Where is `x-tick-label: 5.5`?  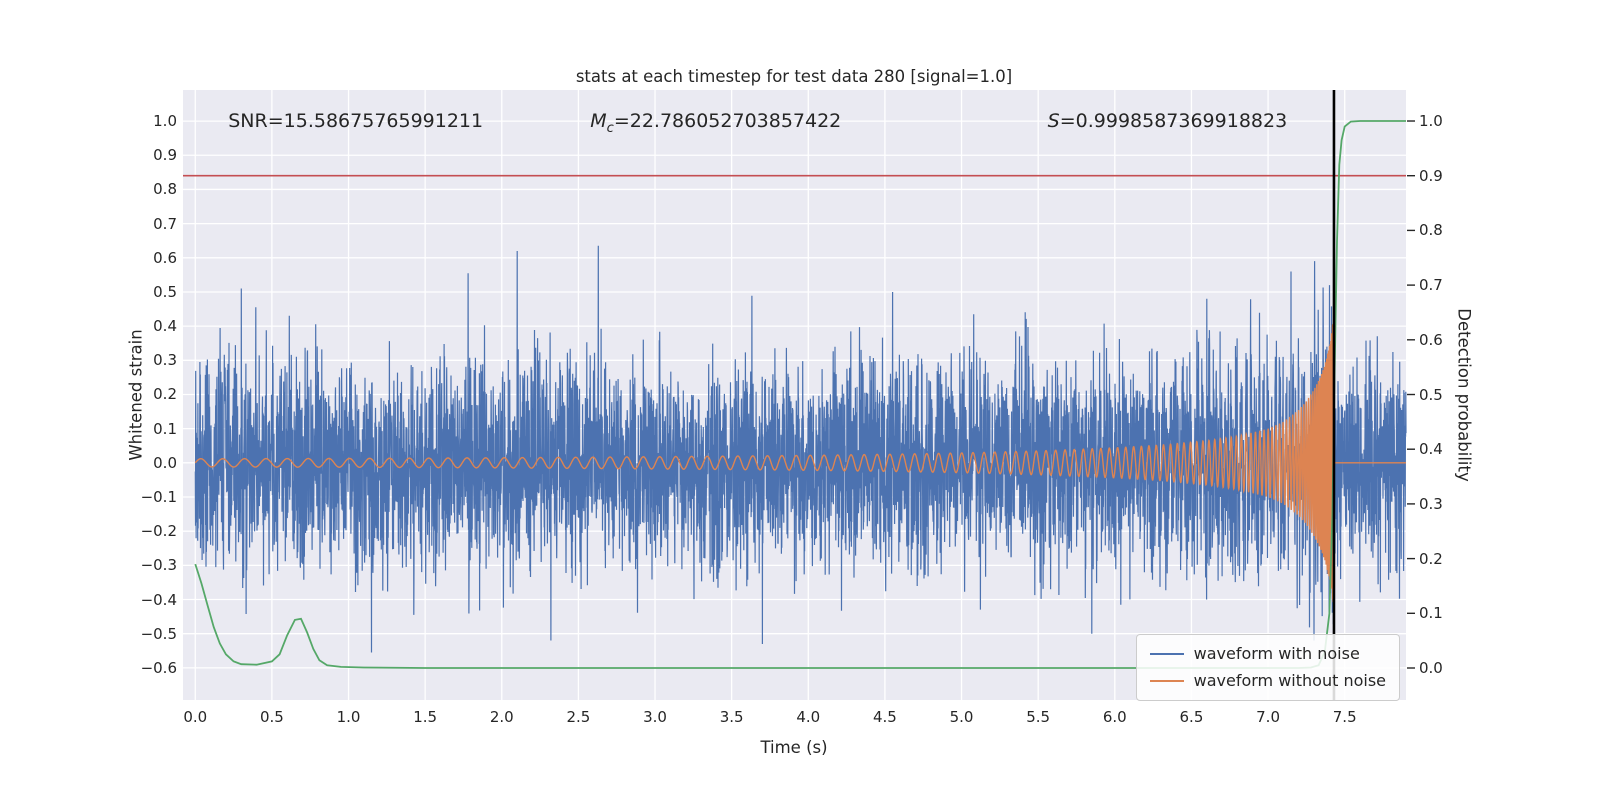 x-tick-label: 5.5 is located at coordinates (1038, 717).